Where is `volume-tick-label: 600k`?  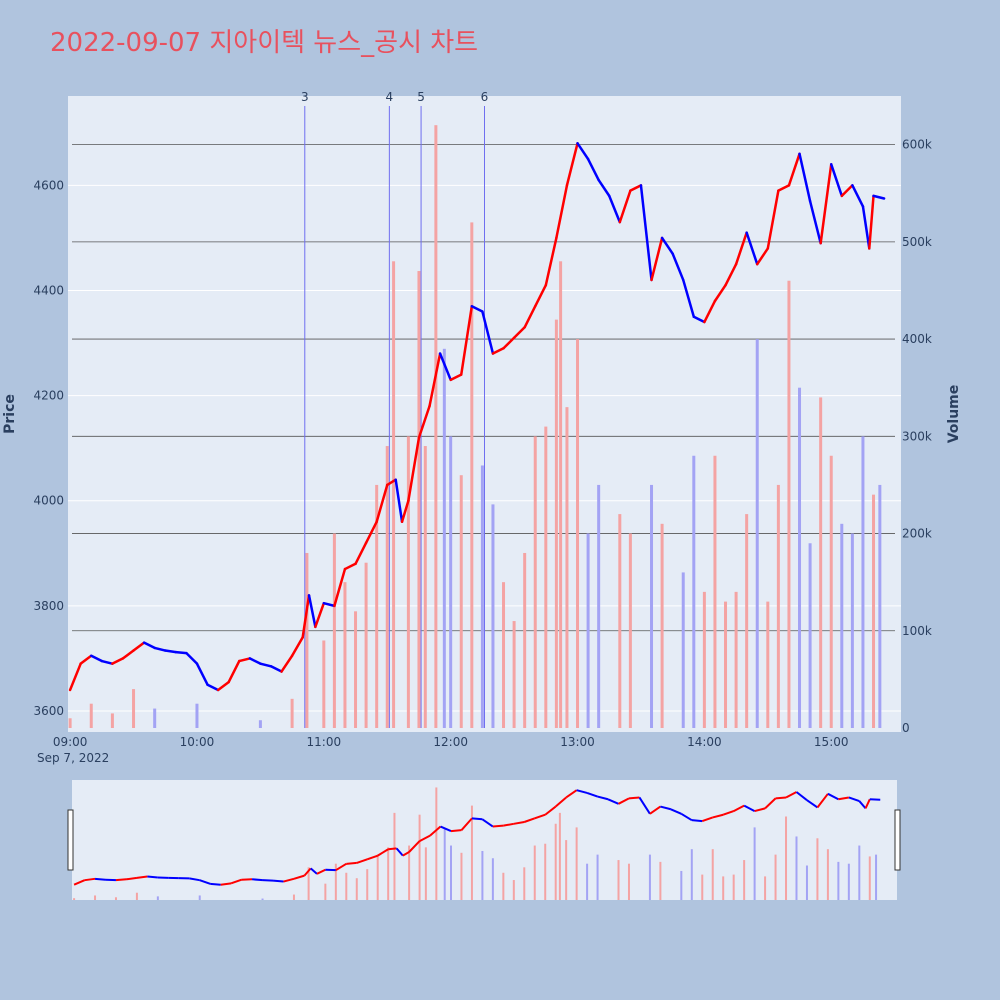 volume-tick-label: 600k is located at coordinates (917, 145).